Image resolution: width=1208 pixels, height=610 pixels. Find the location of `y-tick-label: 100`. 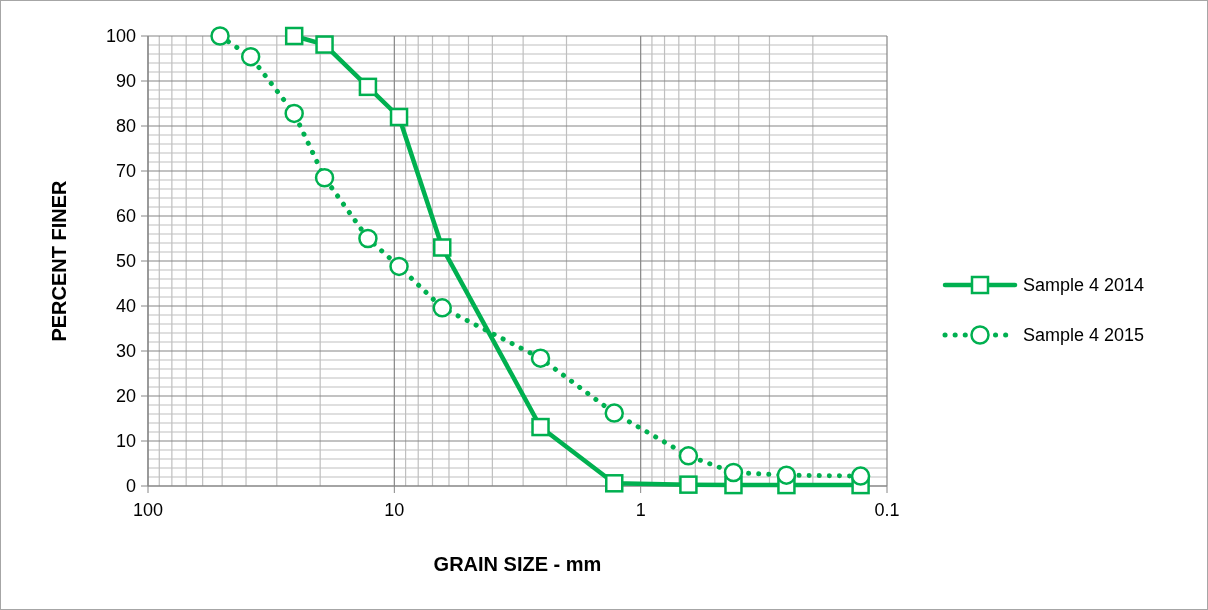

y-tick-label: 100 is located at coordinates (120, 36).